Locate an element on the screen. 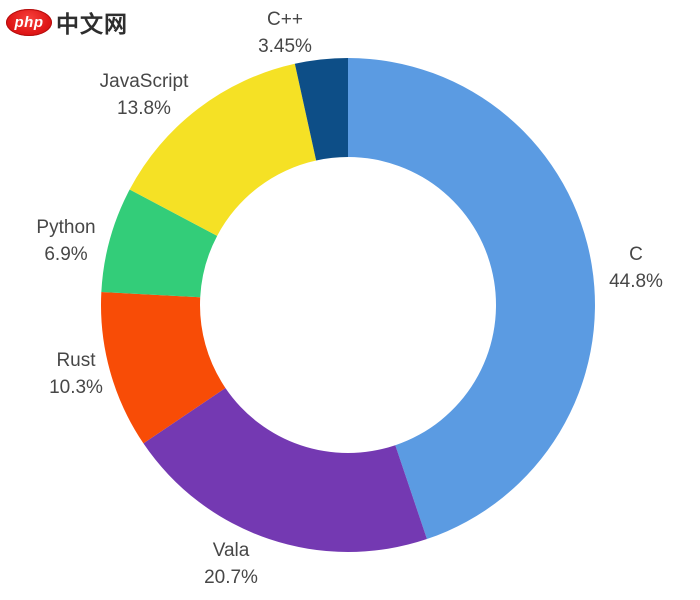 This screenshot has width=700, height=600. slice-python is located at coordinates (159, 243).